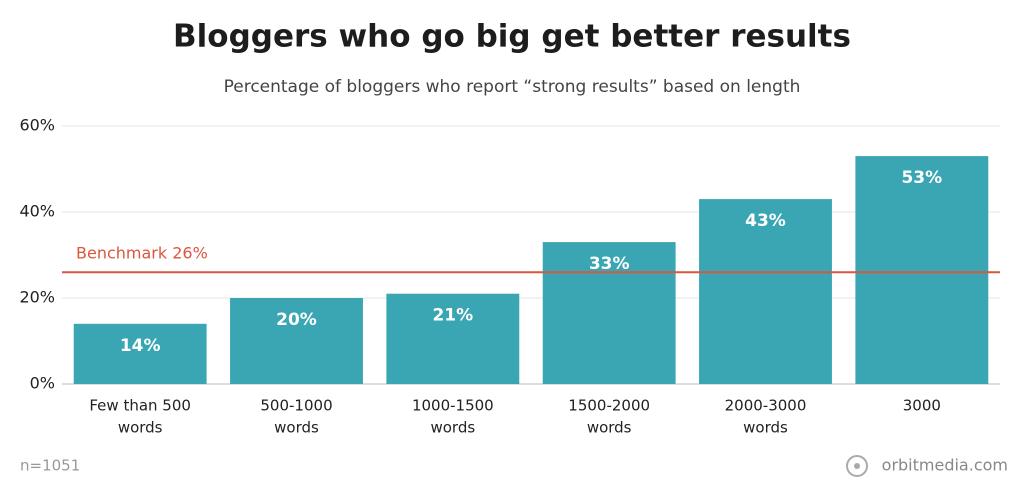 This screenshot has height=488, width=1024. What do you see at coordinates (50, 466) in the screenshot?
I see `note: n=1051` at bounding box center [50, 466].